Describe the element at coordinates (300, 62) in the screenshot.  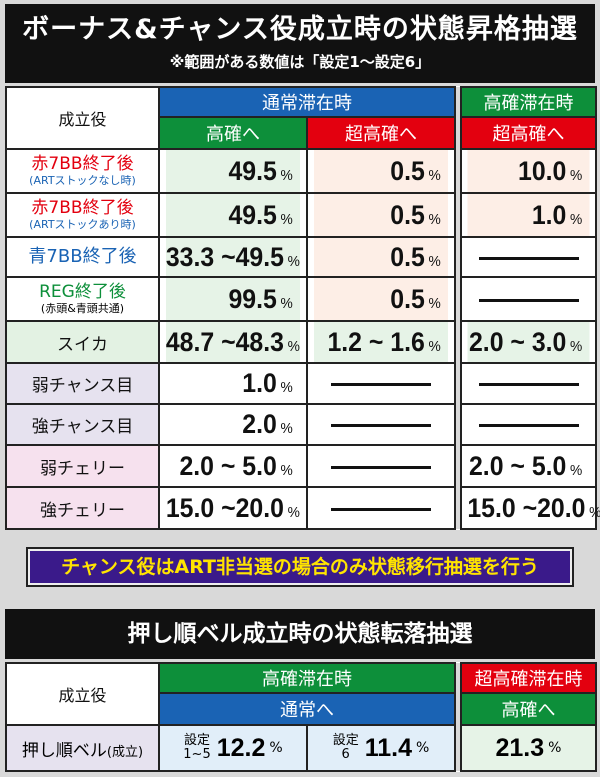
I see `range-note: ※範囲がある数値は「設定1～設定6」` at that location.